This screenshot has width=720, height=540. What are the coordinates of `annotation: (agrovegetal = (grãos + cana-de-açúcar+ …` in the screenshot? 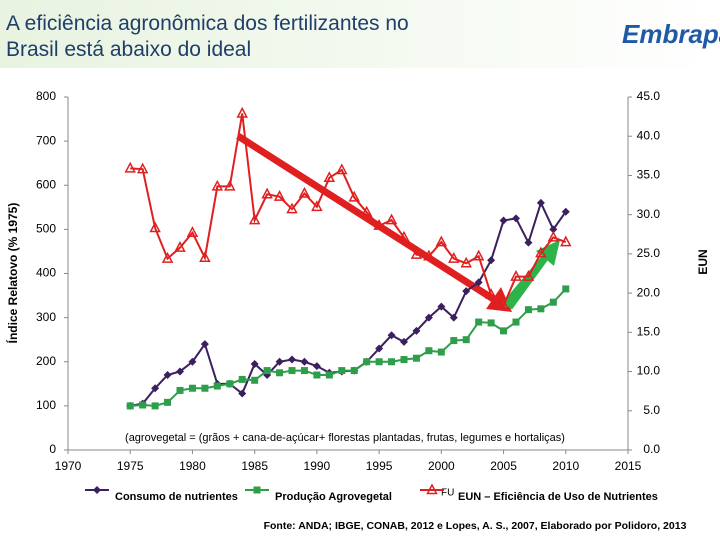 It's located at (345, 438).